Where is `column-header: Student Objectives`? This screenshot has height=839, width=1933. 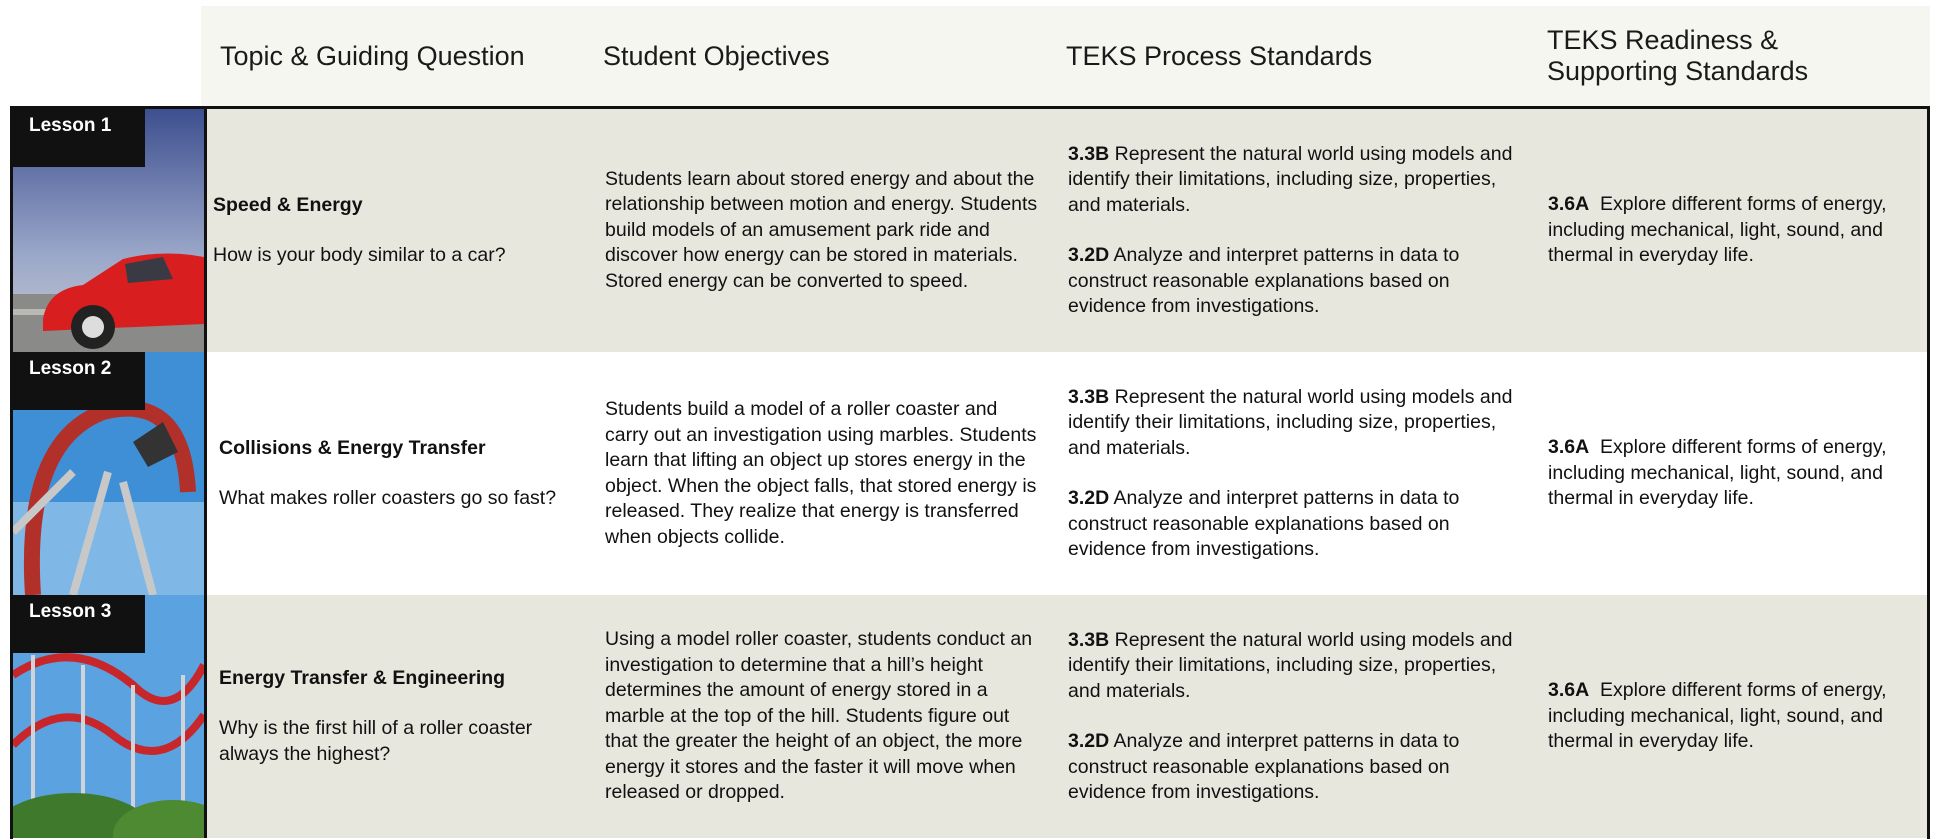 column-header: Student Objectives is located at coordinates (716, 55).